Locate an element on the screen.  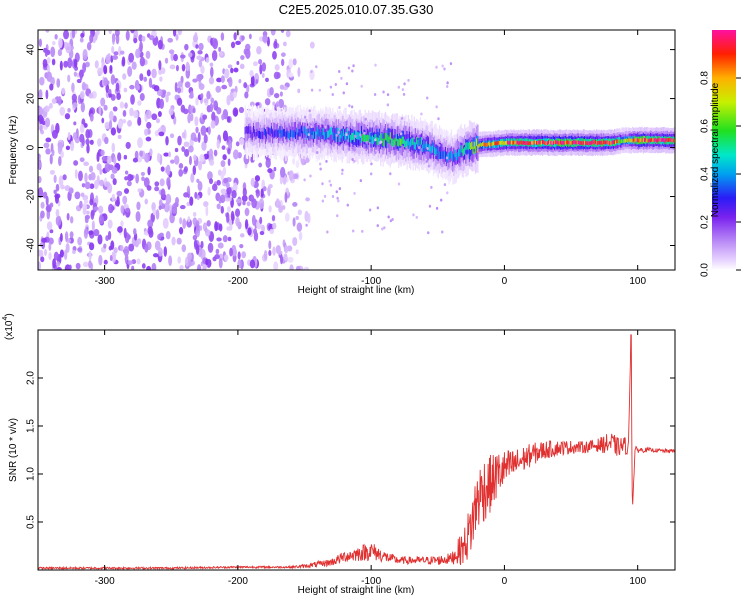
snr-ytick-label: 0.5 is located at coordinates (31, 522).